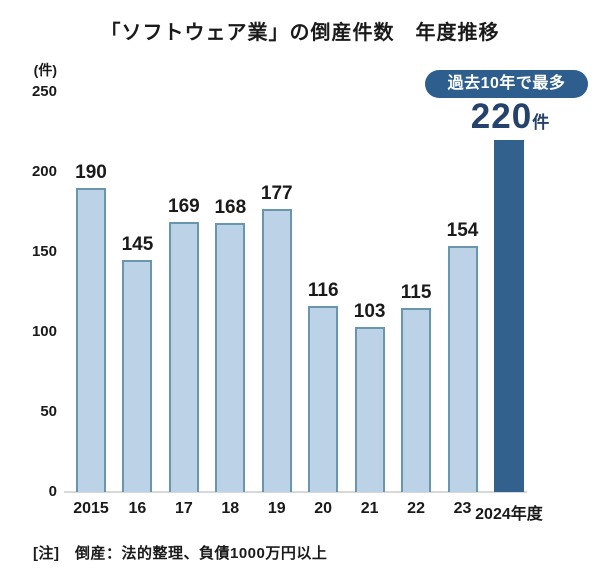 The width and height of the screenshot is (600, 580). What do you see at coordinates (276, 193) in the screenshot?
I see `bar-value-19: 177` at bounding box center [276, 193].